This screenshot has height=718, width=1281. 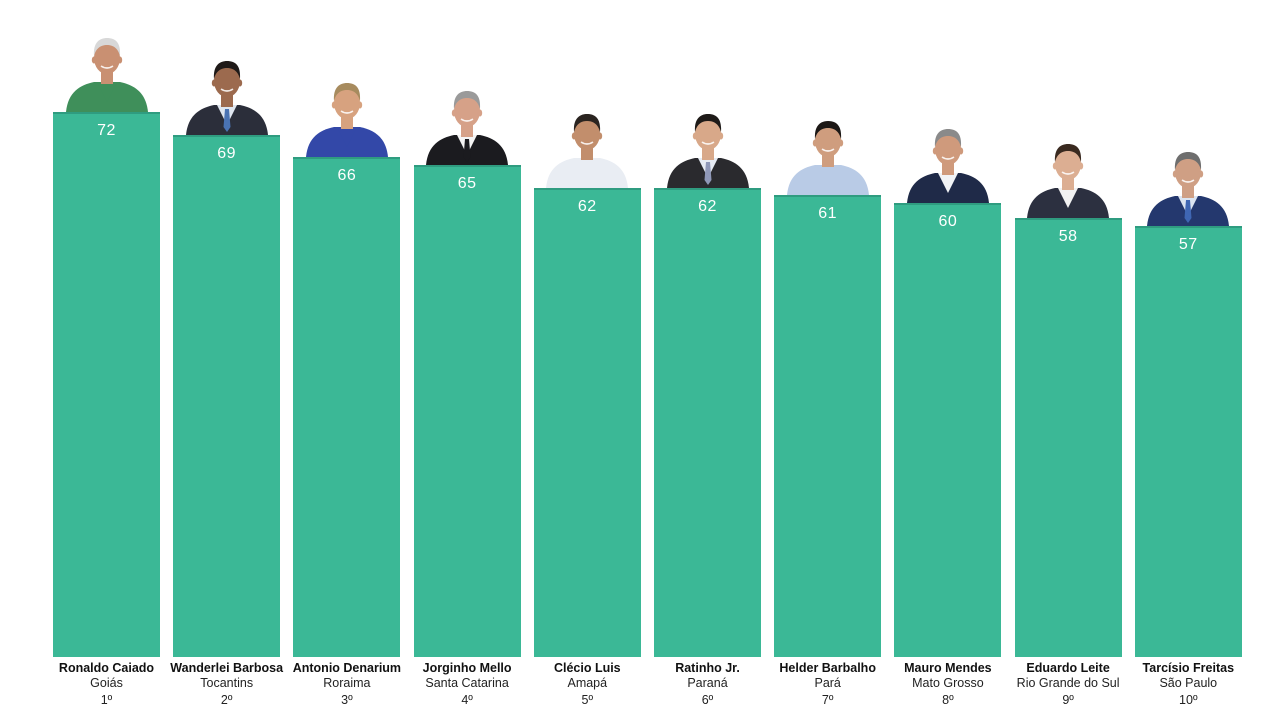 What do you see at coordinates (1188, 244) in the screenshot?
I see `bar-value-label: 57` at bounding box center [1188, 244].